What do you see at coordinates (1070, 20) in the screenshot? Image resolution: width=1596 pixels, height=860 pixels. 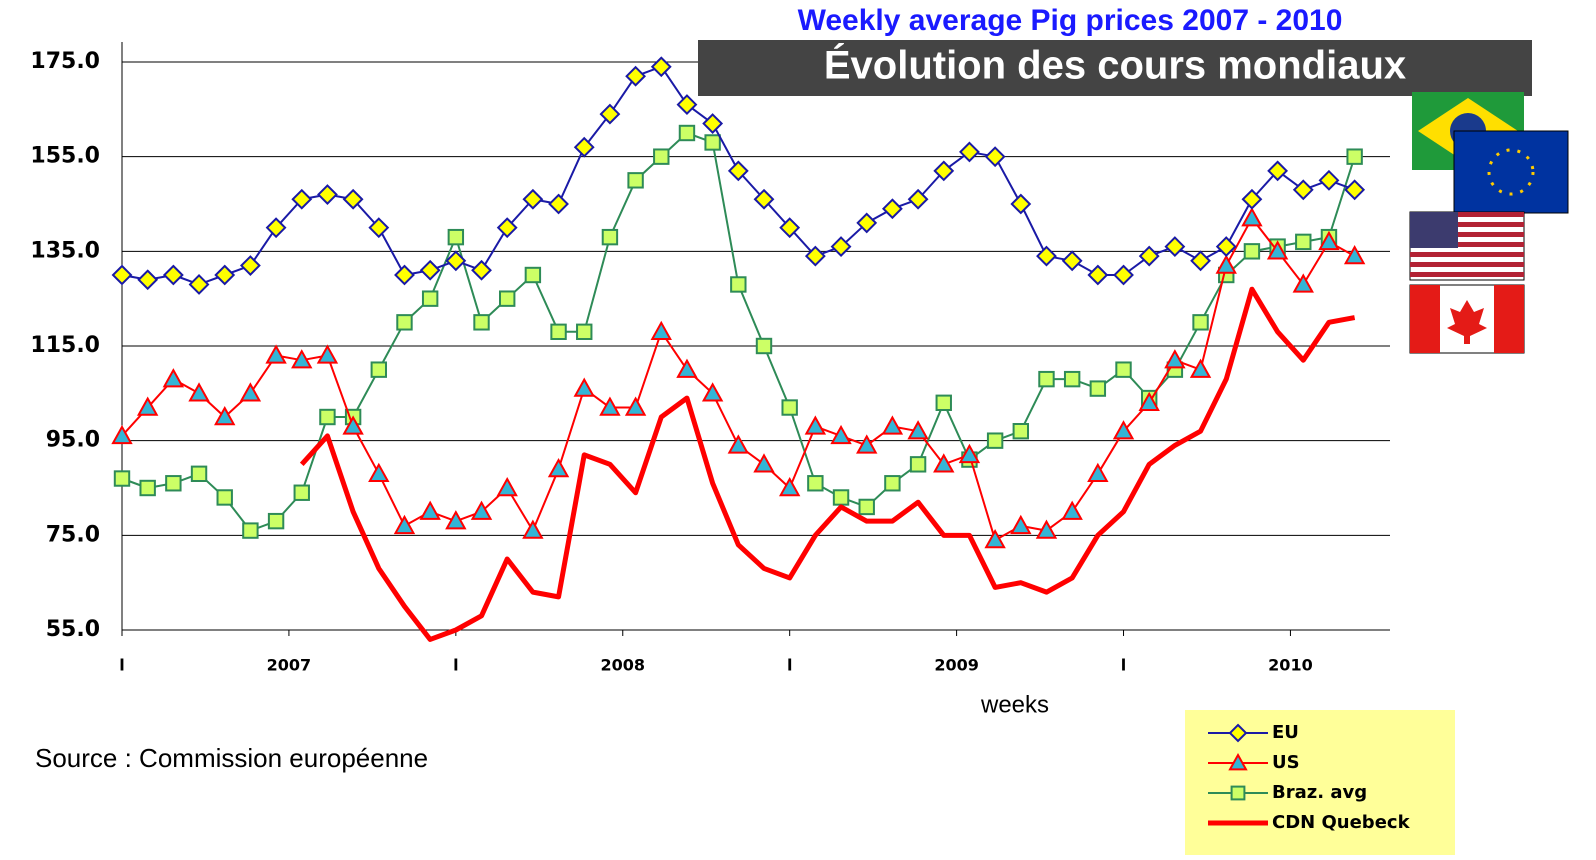 I see `chart-title: Weekly average Pig prices 2007 - 2010` at bounding box center [1070, 20].